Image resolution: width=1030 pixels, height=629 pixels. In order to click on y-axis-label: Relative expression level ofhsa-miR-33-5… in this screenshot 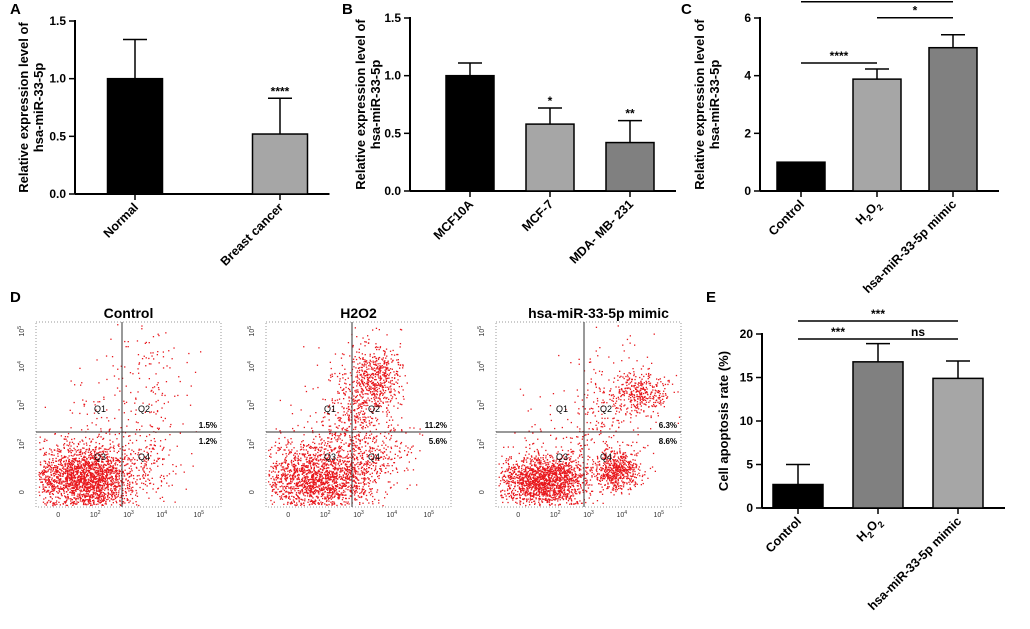, I will do `click(31, 107)`.